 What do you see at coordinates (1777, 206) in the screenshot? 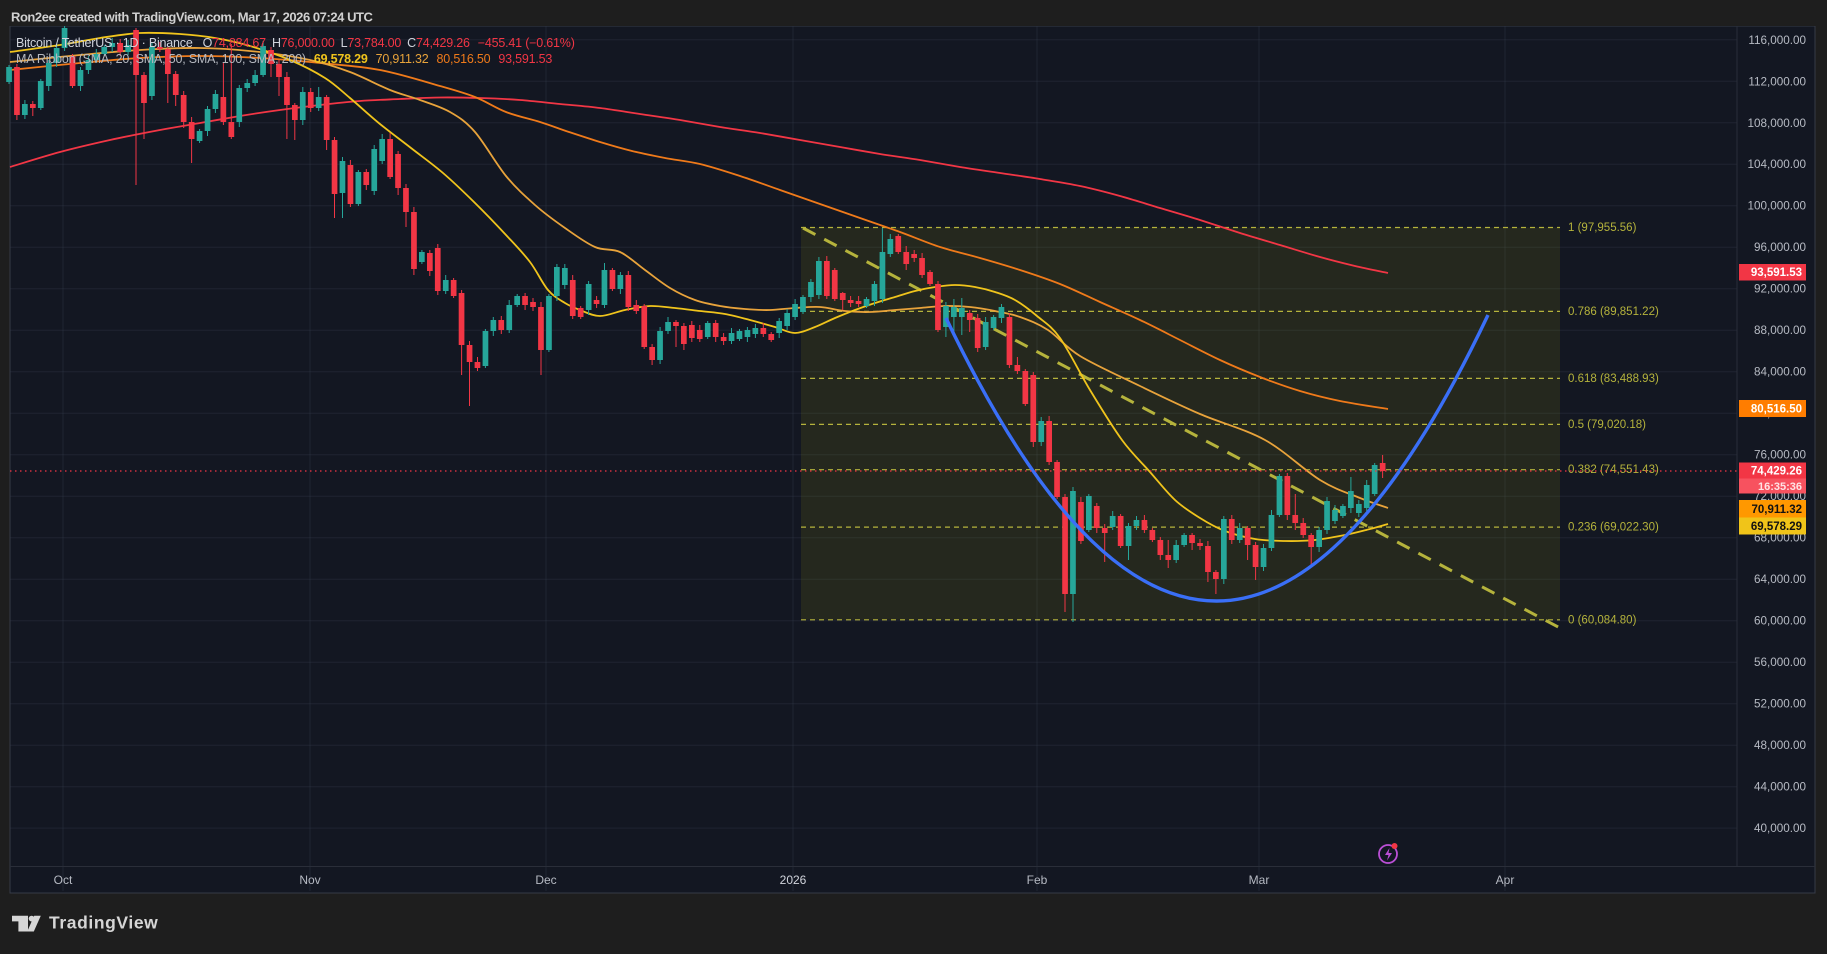
I see `svg-text: 100,000.00` at bounding box center [1777, 206].